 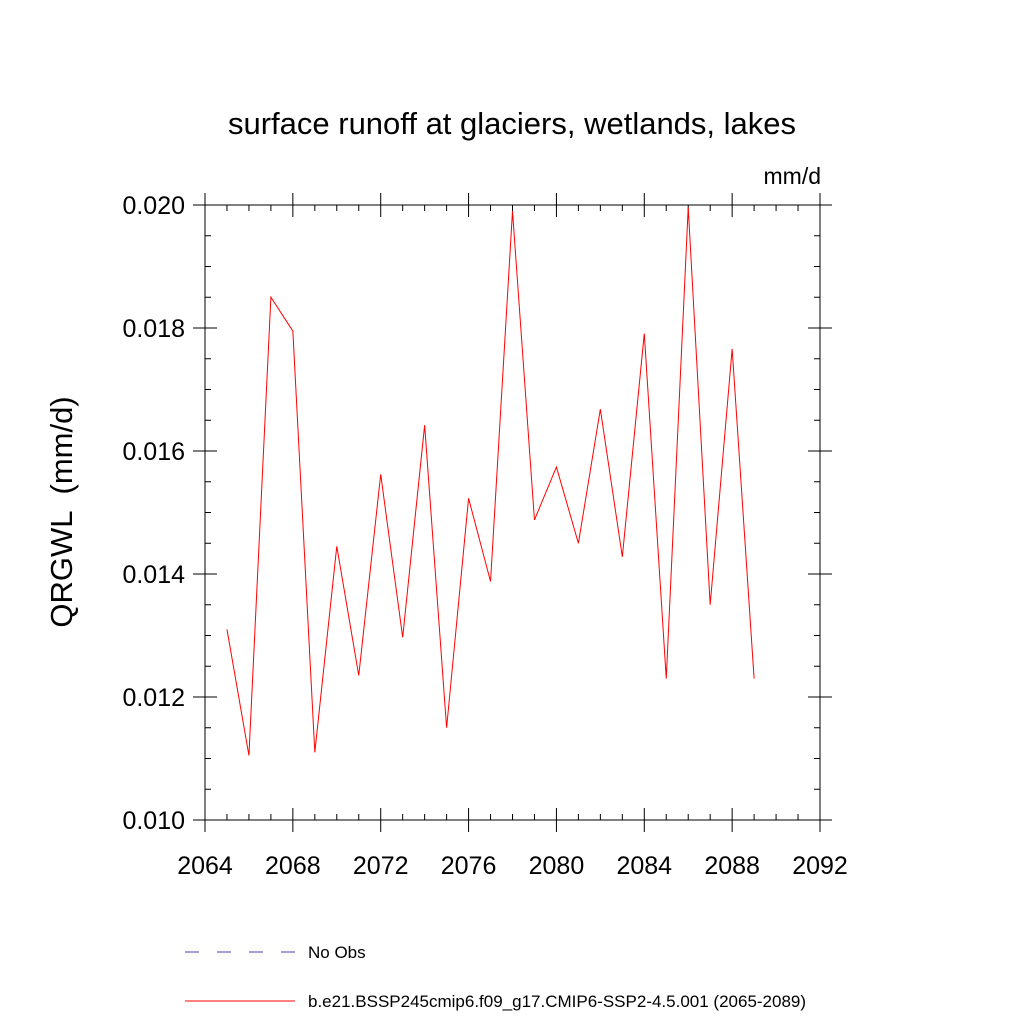 I want to click on legend-label-no-obs: No Obs, so click(x=337, y=952).